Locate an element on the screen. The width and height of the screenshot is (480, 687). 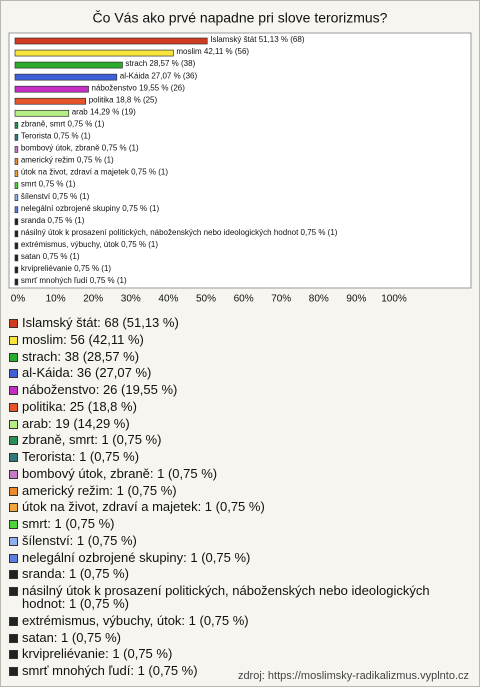
legend-label: arab: 19 (14,29 %) is located at coordinates (76, 423).